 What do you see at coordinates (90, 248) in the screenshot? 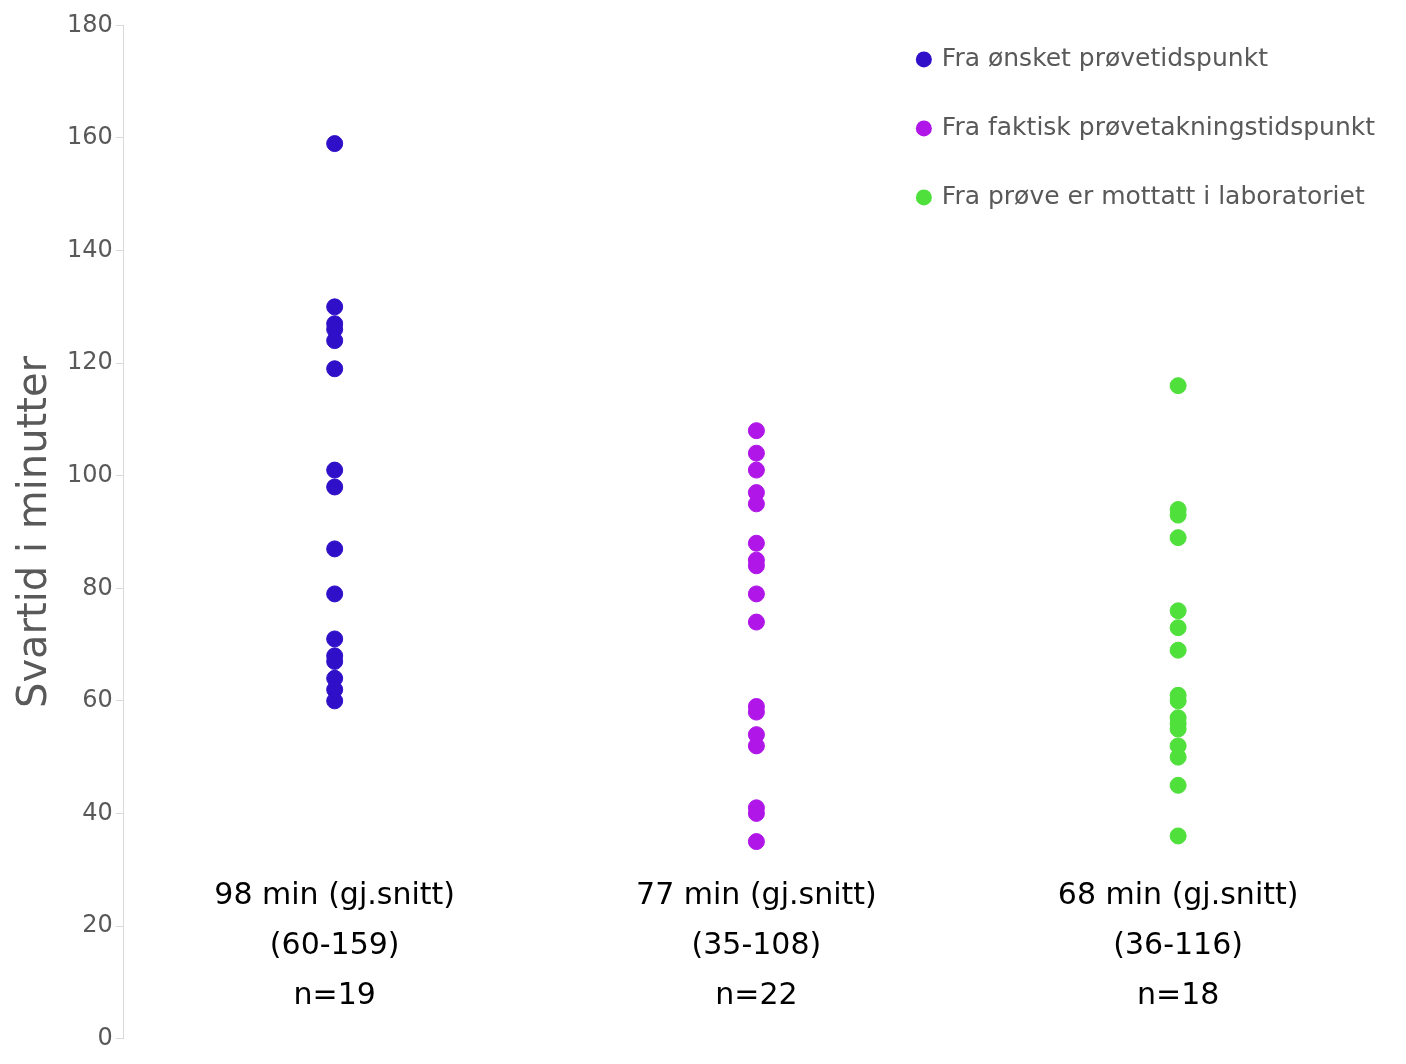
I see `y-tick-label: 140` at bounding box center [90, 248].